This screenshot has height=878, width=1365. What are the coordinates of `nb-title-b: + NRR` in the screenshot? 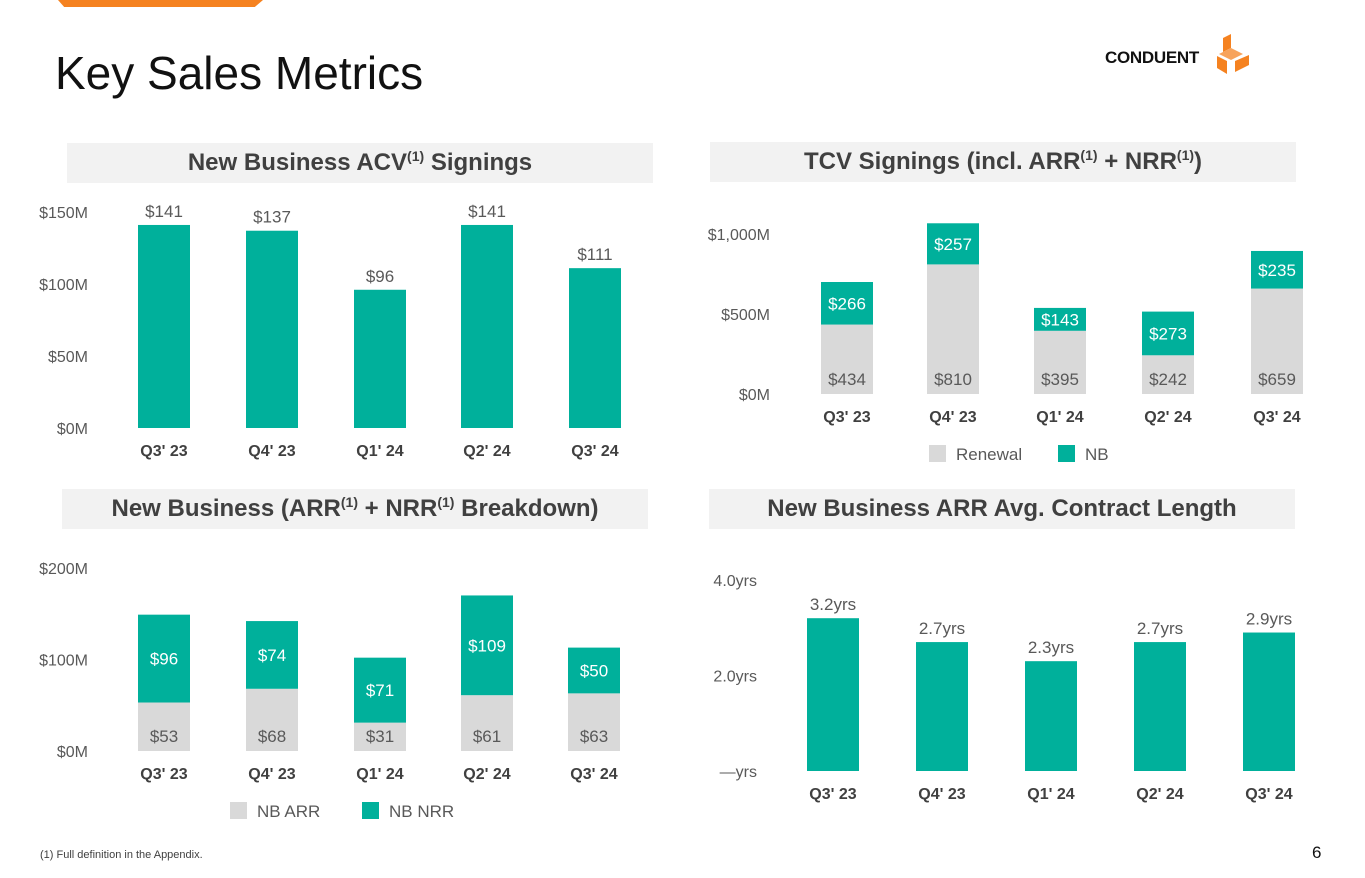 It's located at (398, 508).